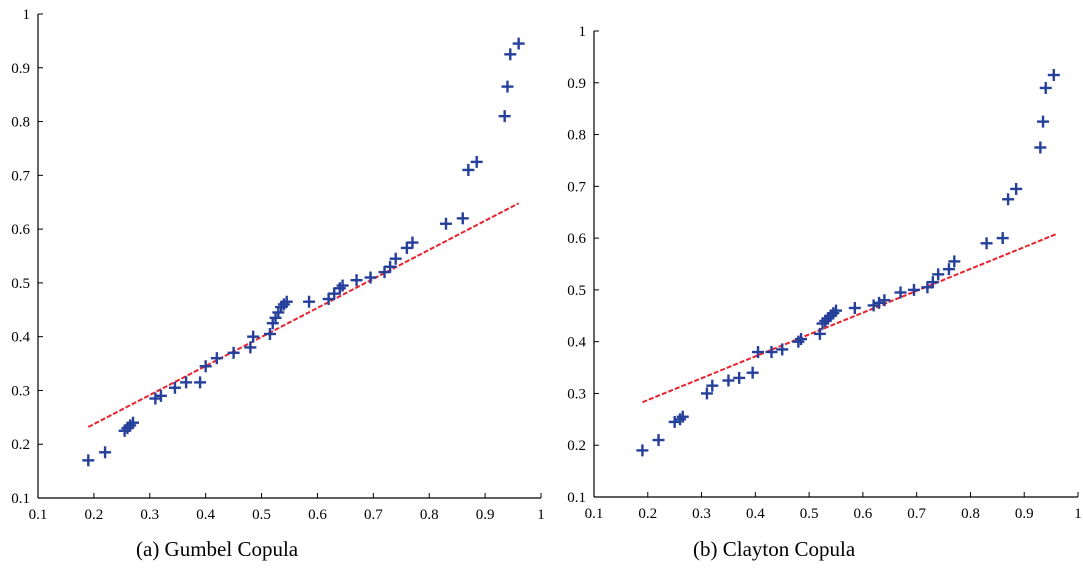 The height and width of the screenshot is (568, 1083). What do you see at coordinates (576, 84) in the screenshot?
I see `y-tick-label: 0.9` at bounding box center [576, 84].